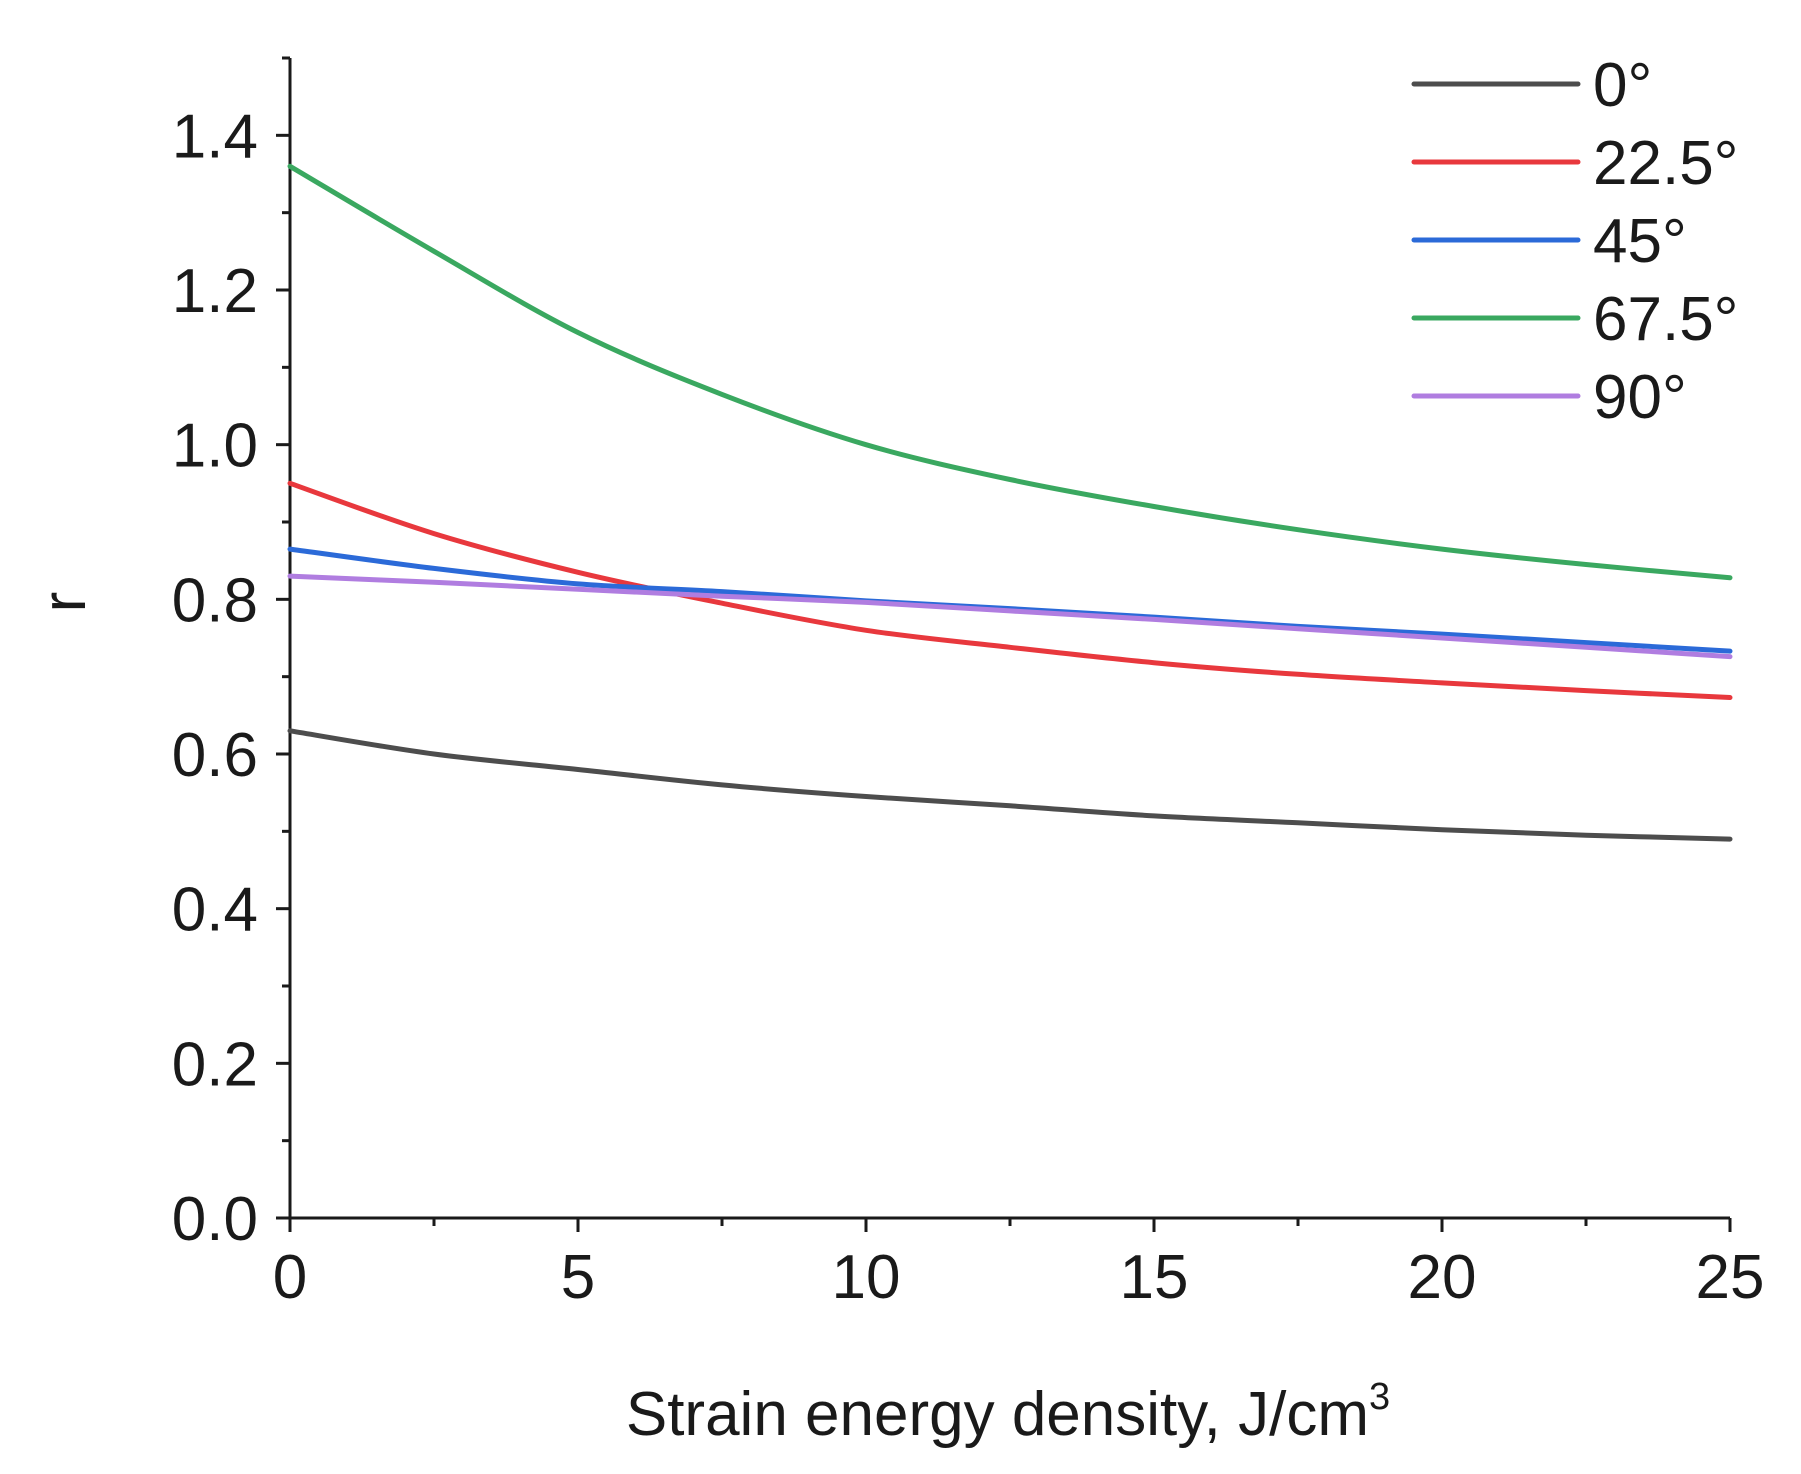 The width and height of the screenshot is (1801, 1474). What do you see at coordinates (215, 600) in the screenshot?
I see `y-tick-label: 0.8` at bounding box center [215, 600].